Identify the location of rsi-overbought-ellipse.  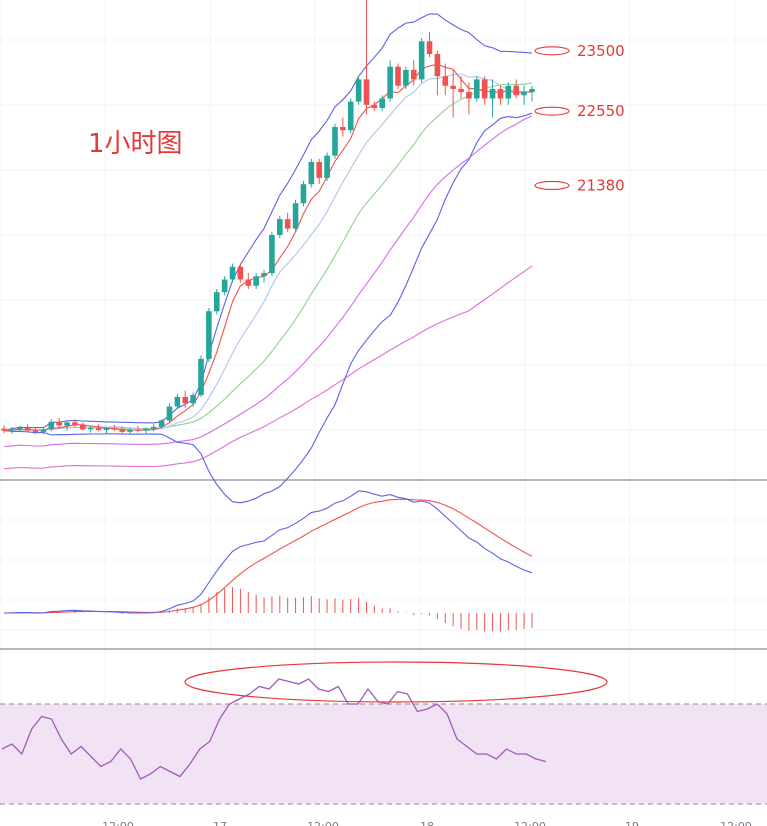
(396, 682).